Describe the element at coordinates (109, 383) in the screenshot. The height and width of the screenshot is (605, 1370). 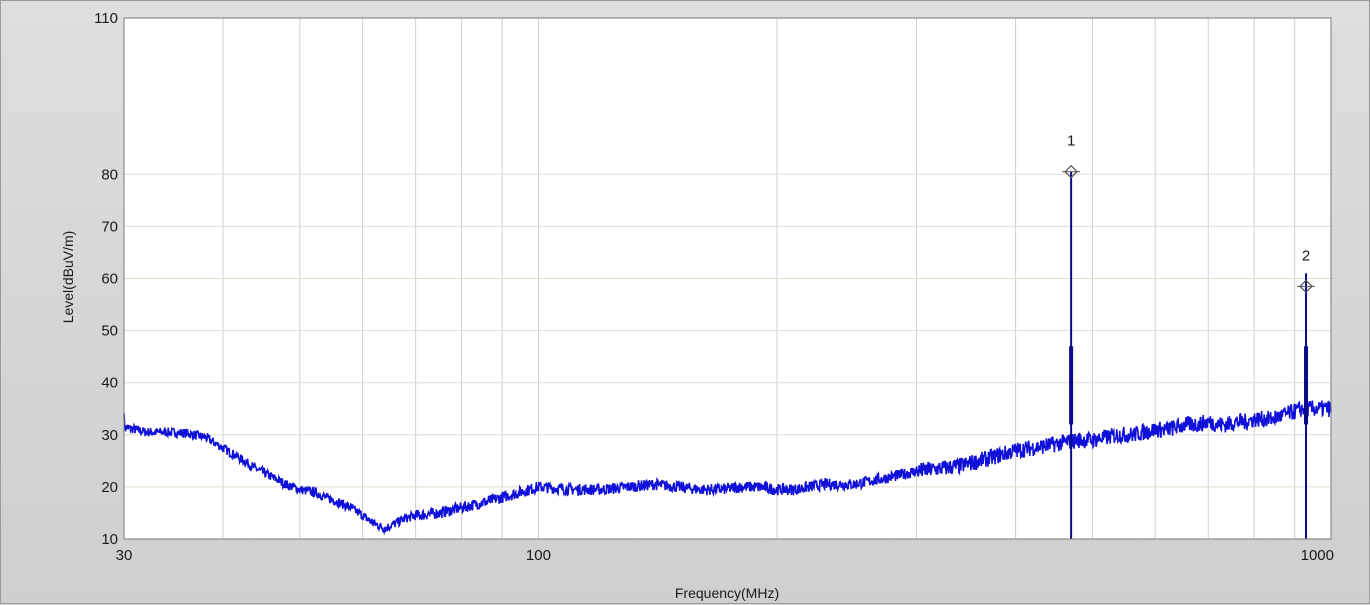
I see `y-tick-label: 40` at that location.